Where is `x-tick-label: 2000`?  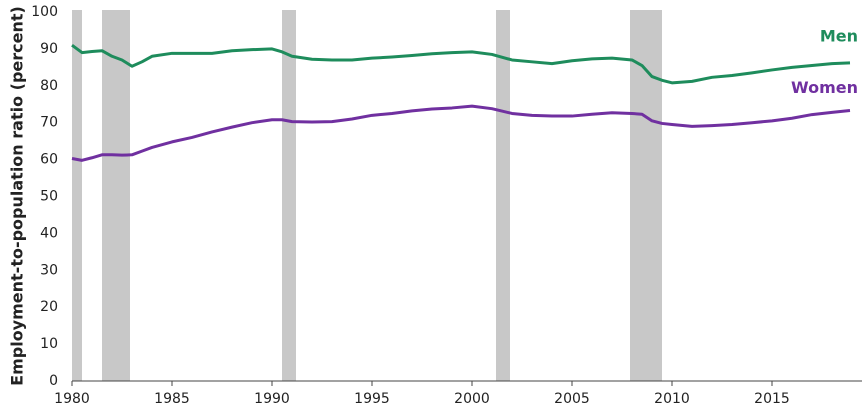 x-tick-label: 2000 is located at coordinates (472, 399).